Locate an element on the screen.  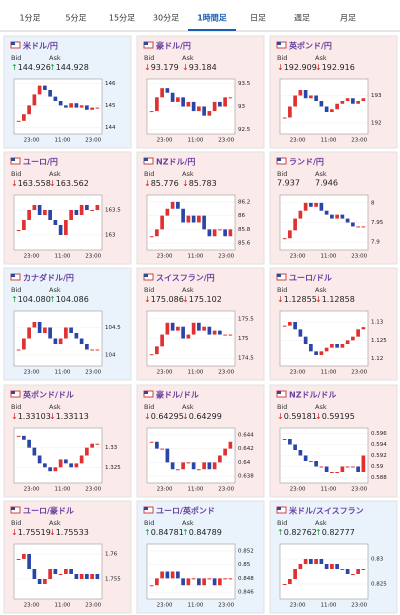
pair-name: ユーロ/ドル is located at coordinates (310, 278).